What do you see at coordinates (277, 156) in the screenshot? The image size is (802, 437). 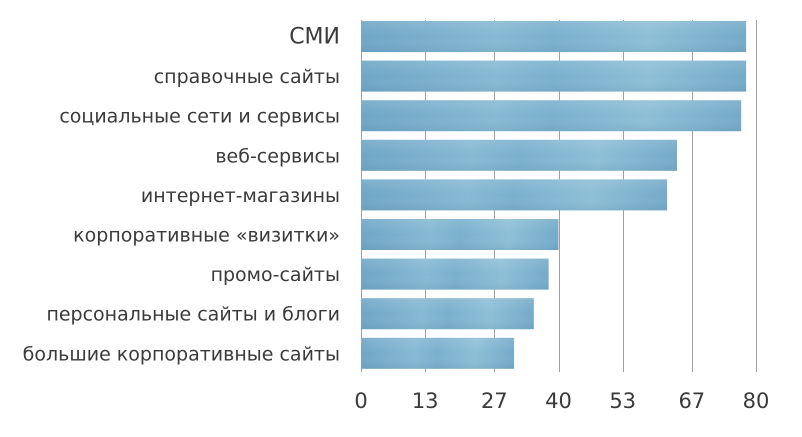 I see `category-label: веб-сервисы` at bounding box center [277, 156].